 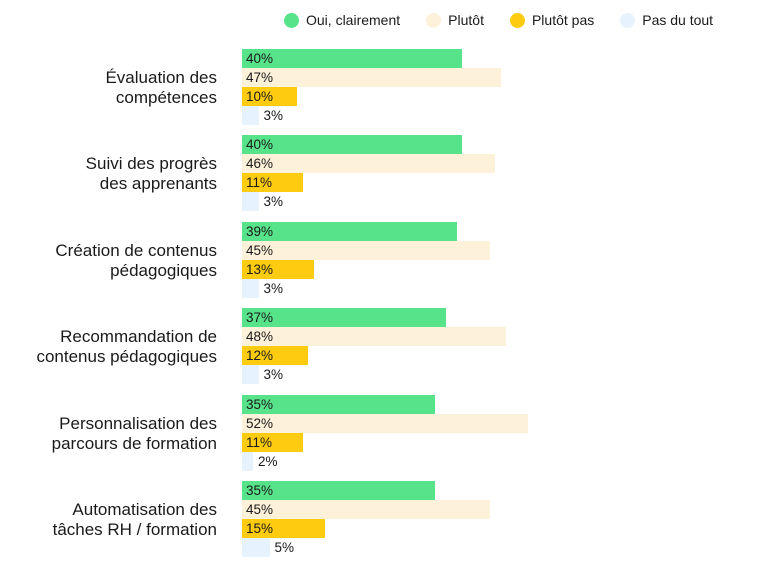 I want to click on category-label-line: pédagogiques, so click(x=163, y=270).